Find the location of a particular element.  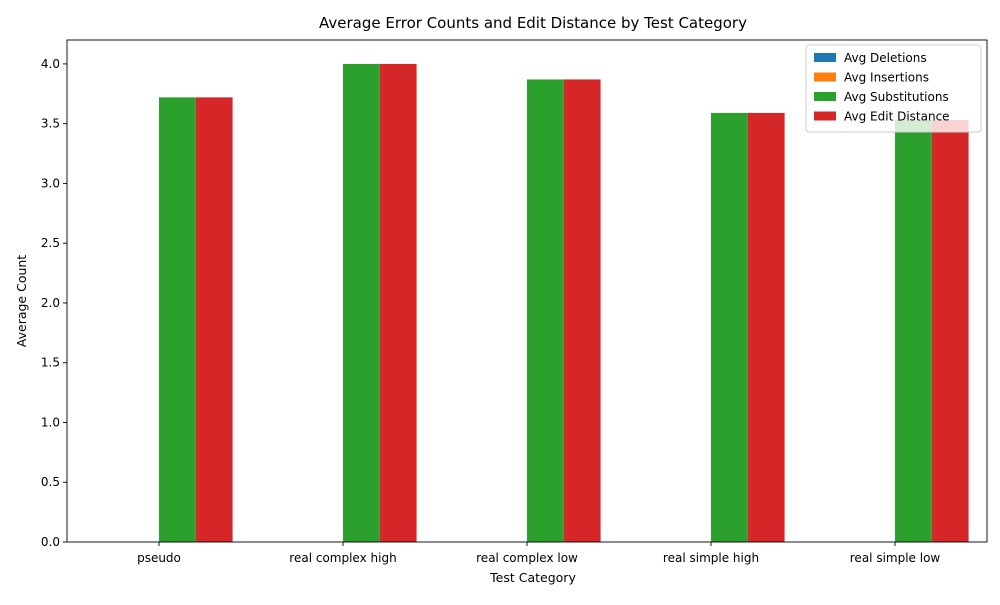

y-tick-label: 3.5 is located at coordinates (50, 124).